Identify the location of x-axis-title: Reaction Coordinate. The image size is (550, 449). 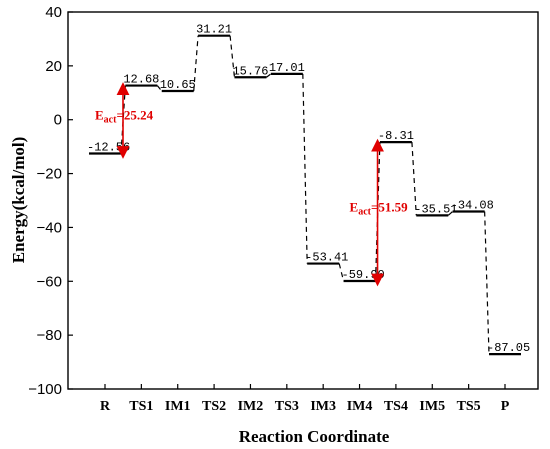
(314, 436).